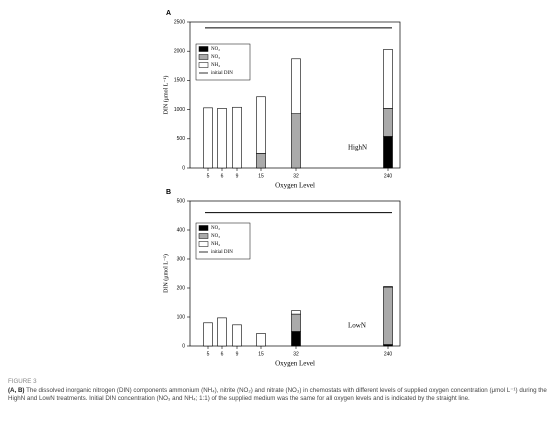 Image resolution: width=554 pixels, height=428 pixels. I want to click on y-tick-label: 1500, so click(179, 81).